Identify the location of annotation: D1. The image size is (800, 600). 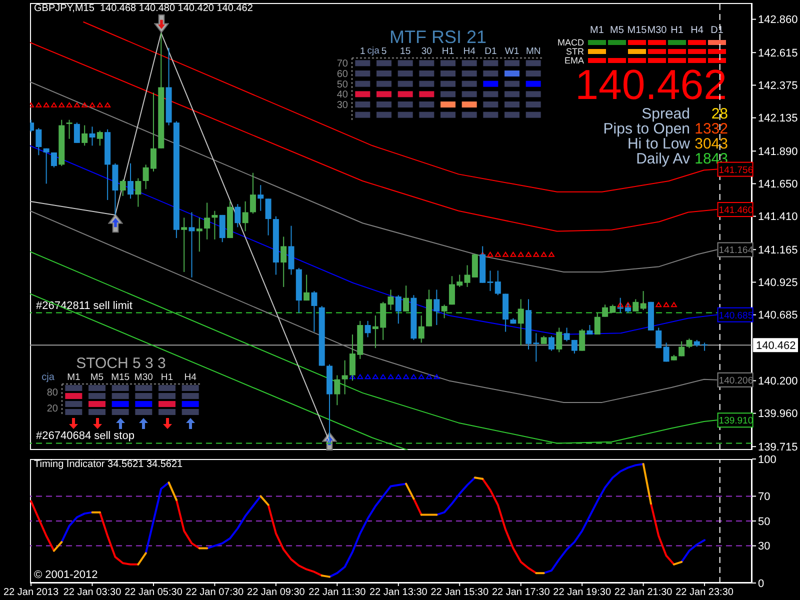
(717, 30).